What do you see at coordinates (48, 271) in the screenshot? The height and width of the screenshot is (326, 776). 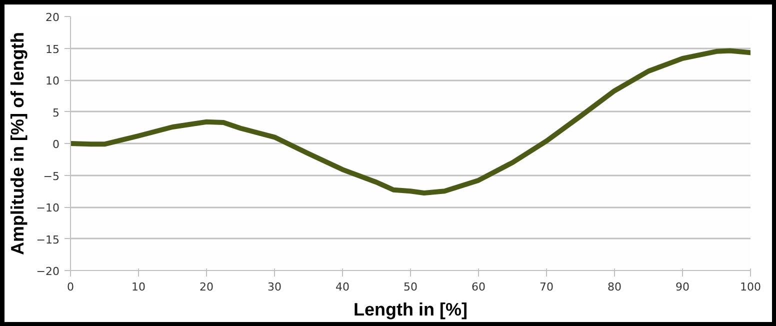 I see `y-tick-label: −20` at bounding box center [48, 271].